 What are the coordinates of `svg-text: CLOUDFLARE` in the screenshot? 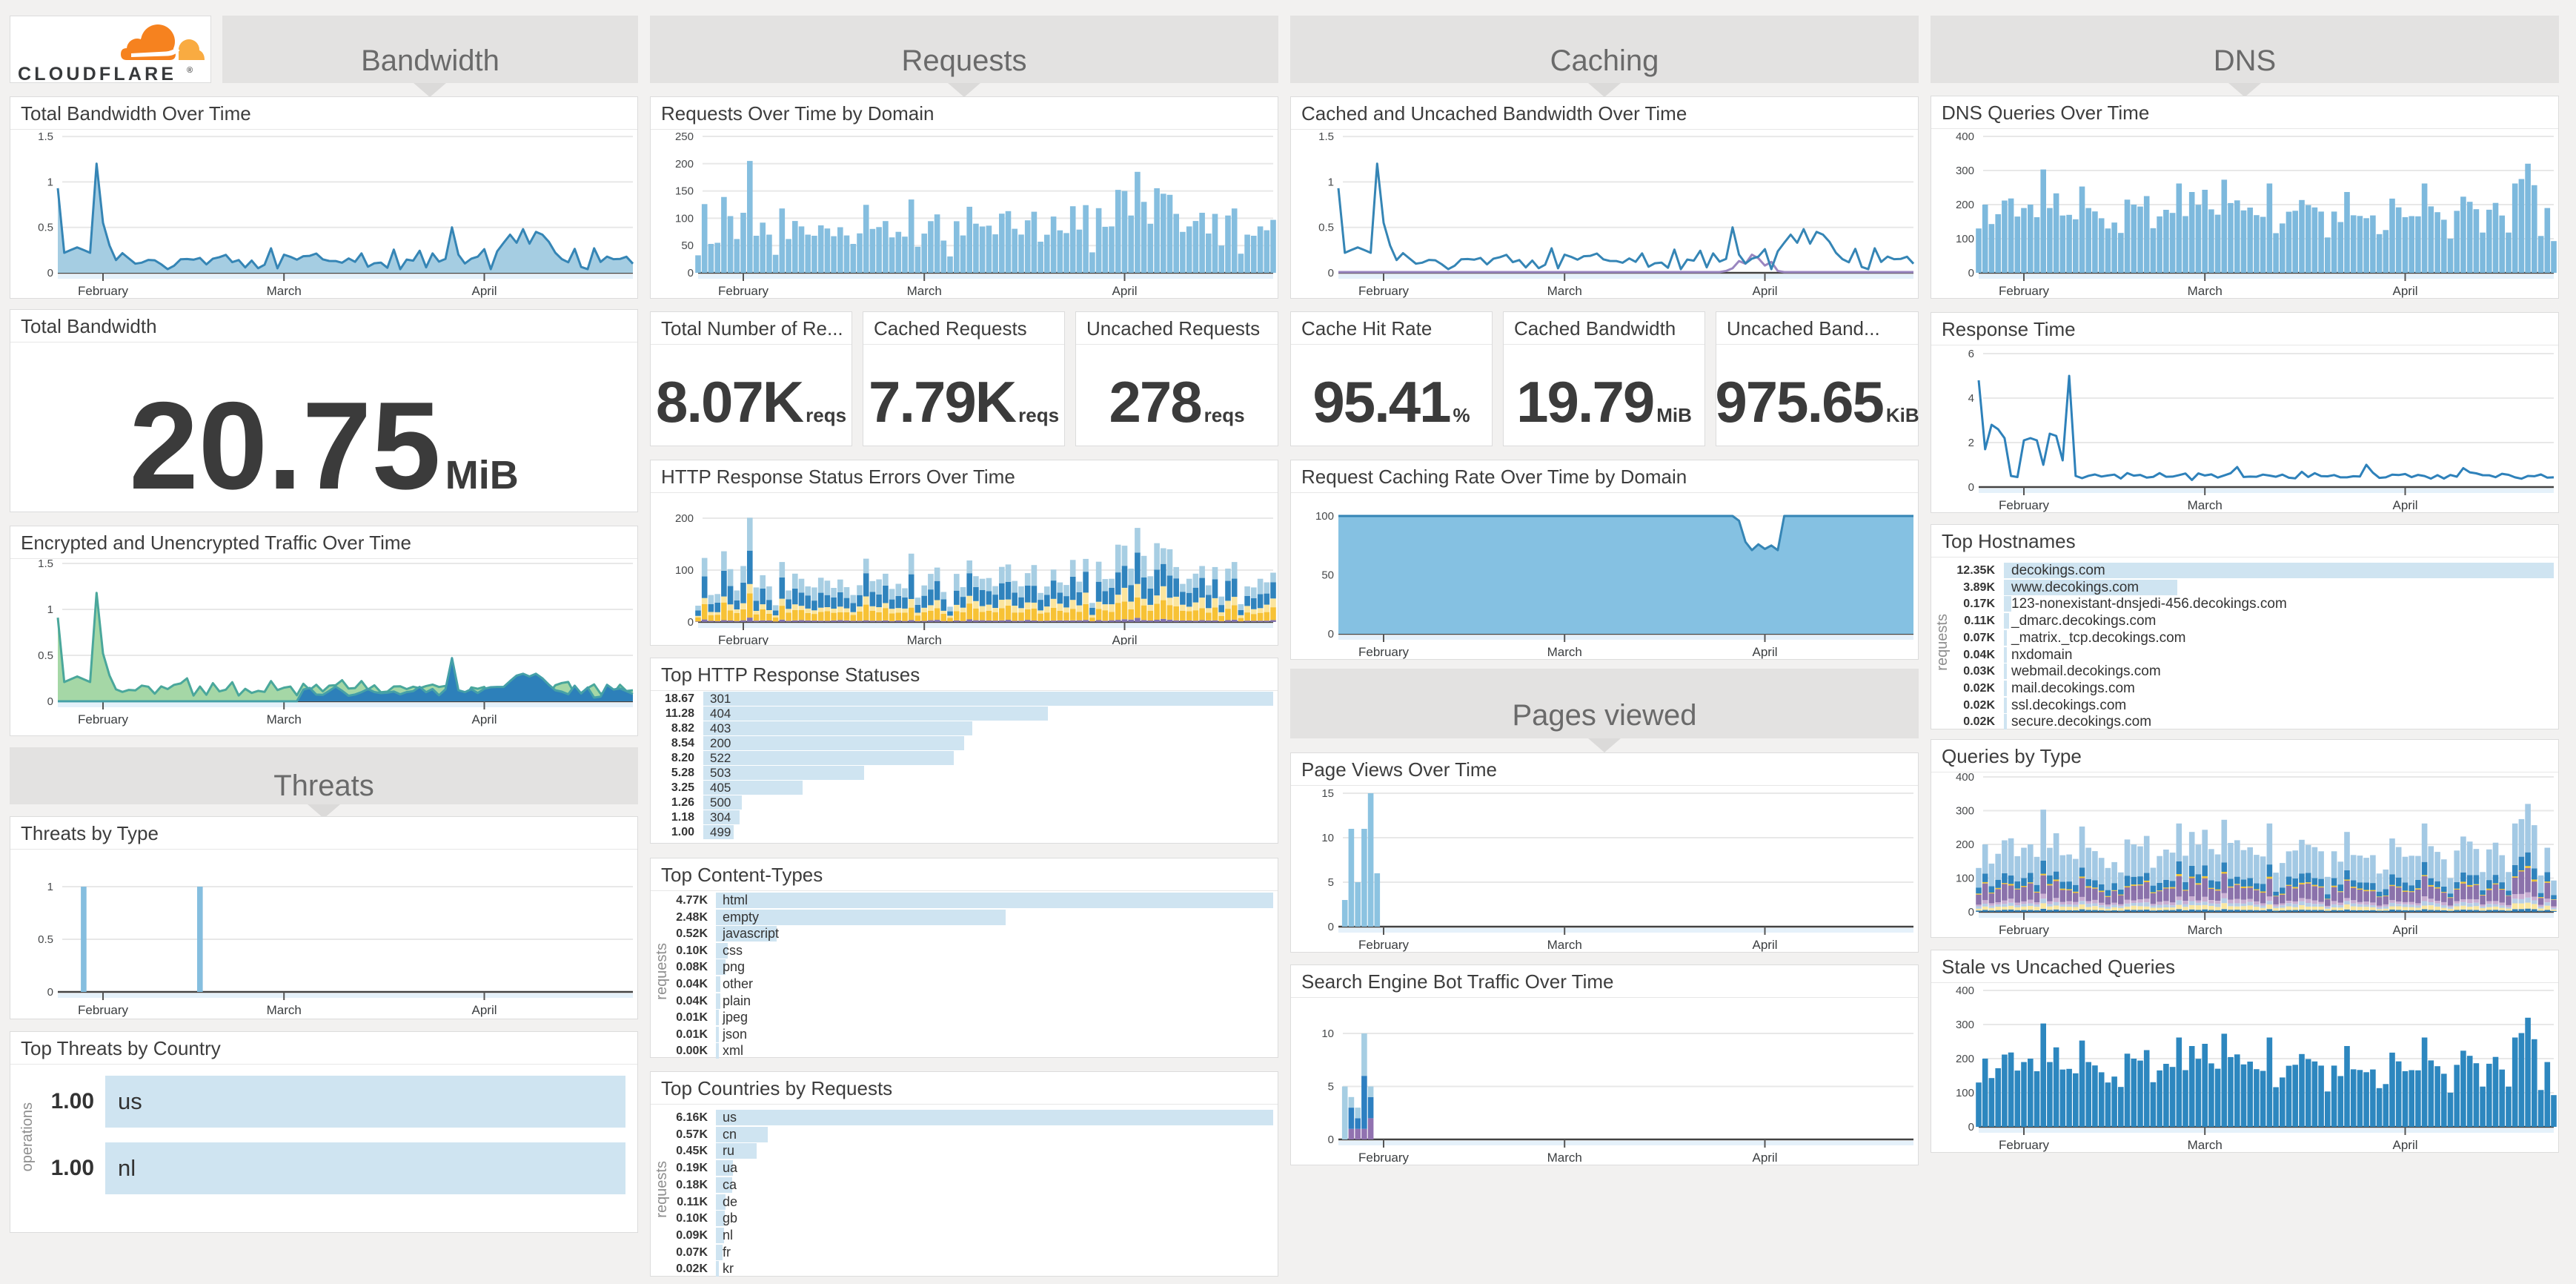 It's located at (97, 73).